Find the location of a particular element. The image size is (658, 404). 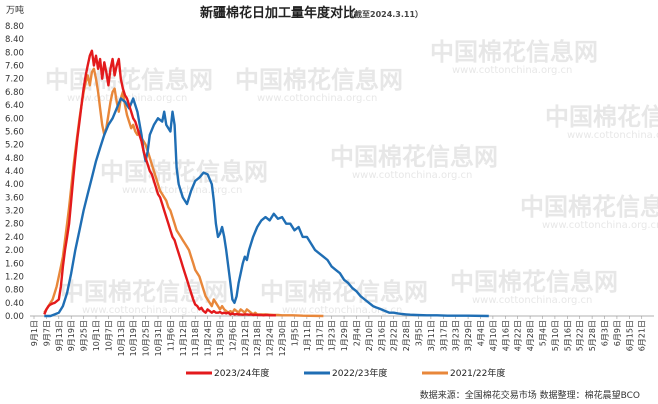

x-tick-label: 5月4日 is located at coordinates (543, 333).